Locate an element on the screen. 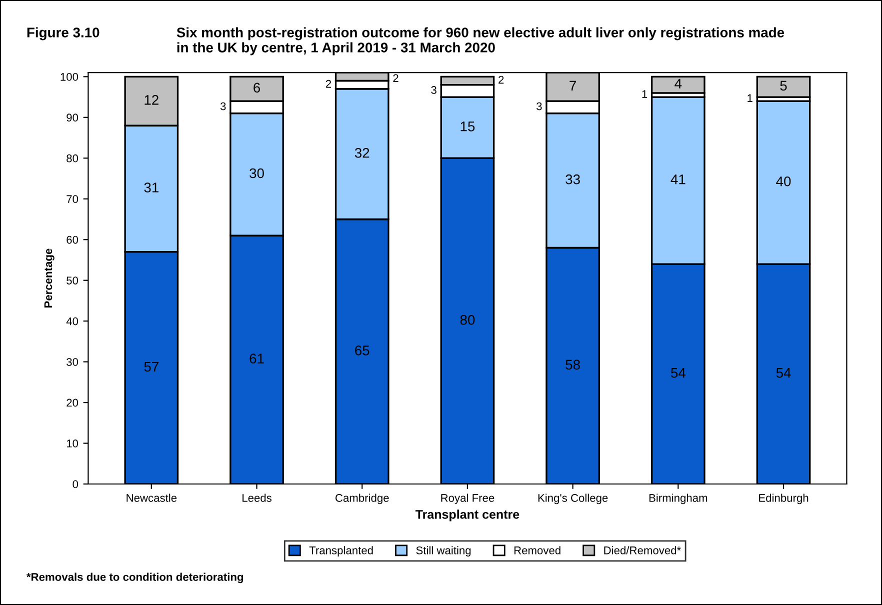  x-tick-label: Royal Free is located at coordinates (467, 499).